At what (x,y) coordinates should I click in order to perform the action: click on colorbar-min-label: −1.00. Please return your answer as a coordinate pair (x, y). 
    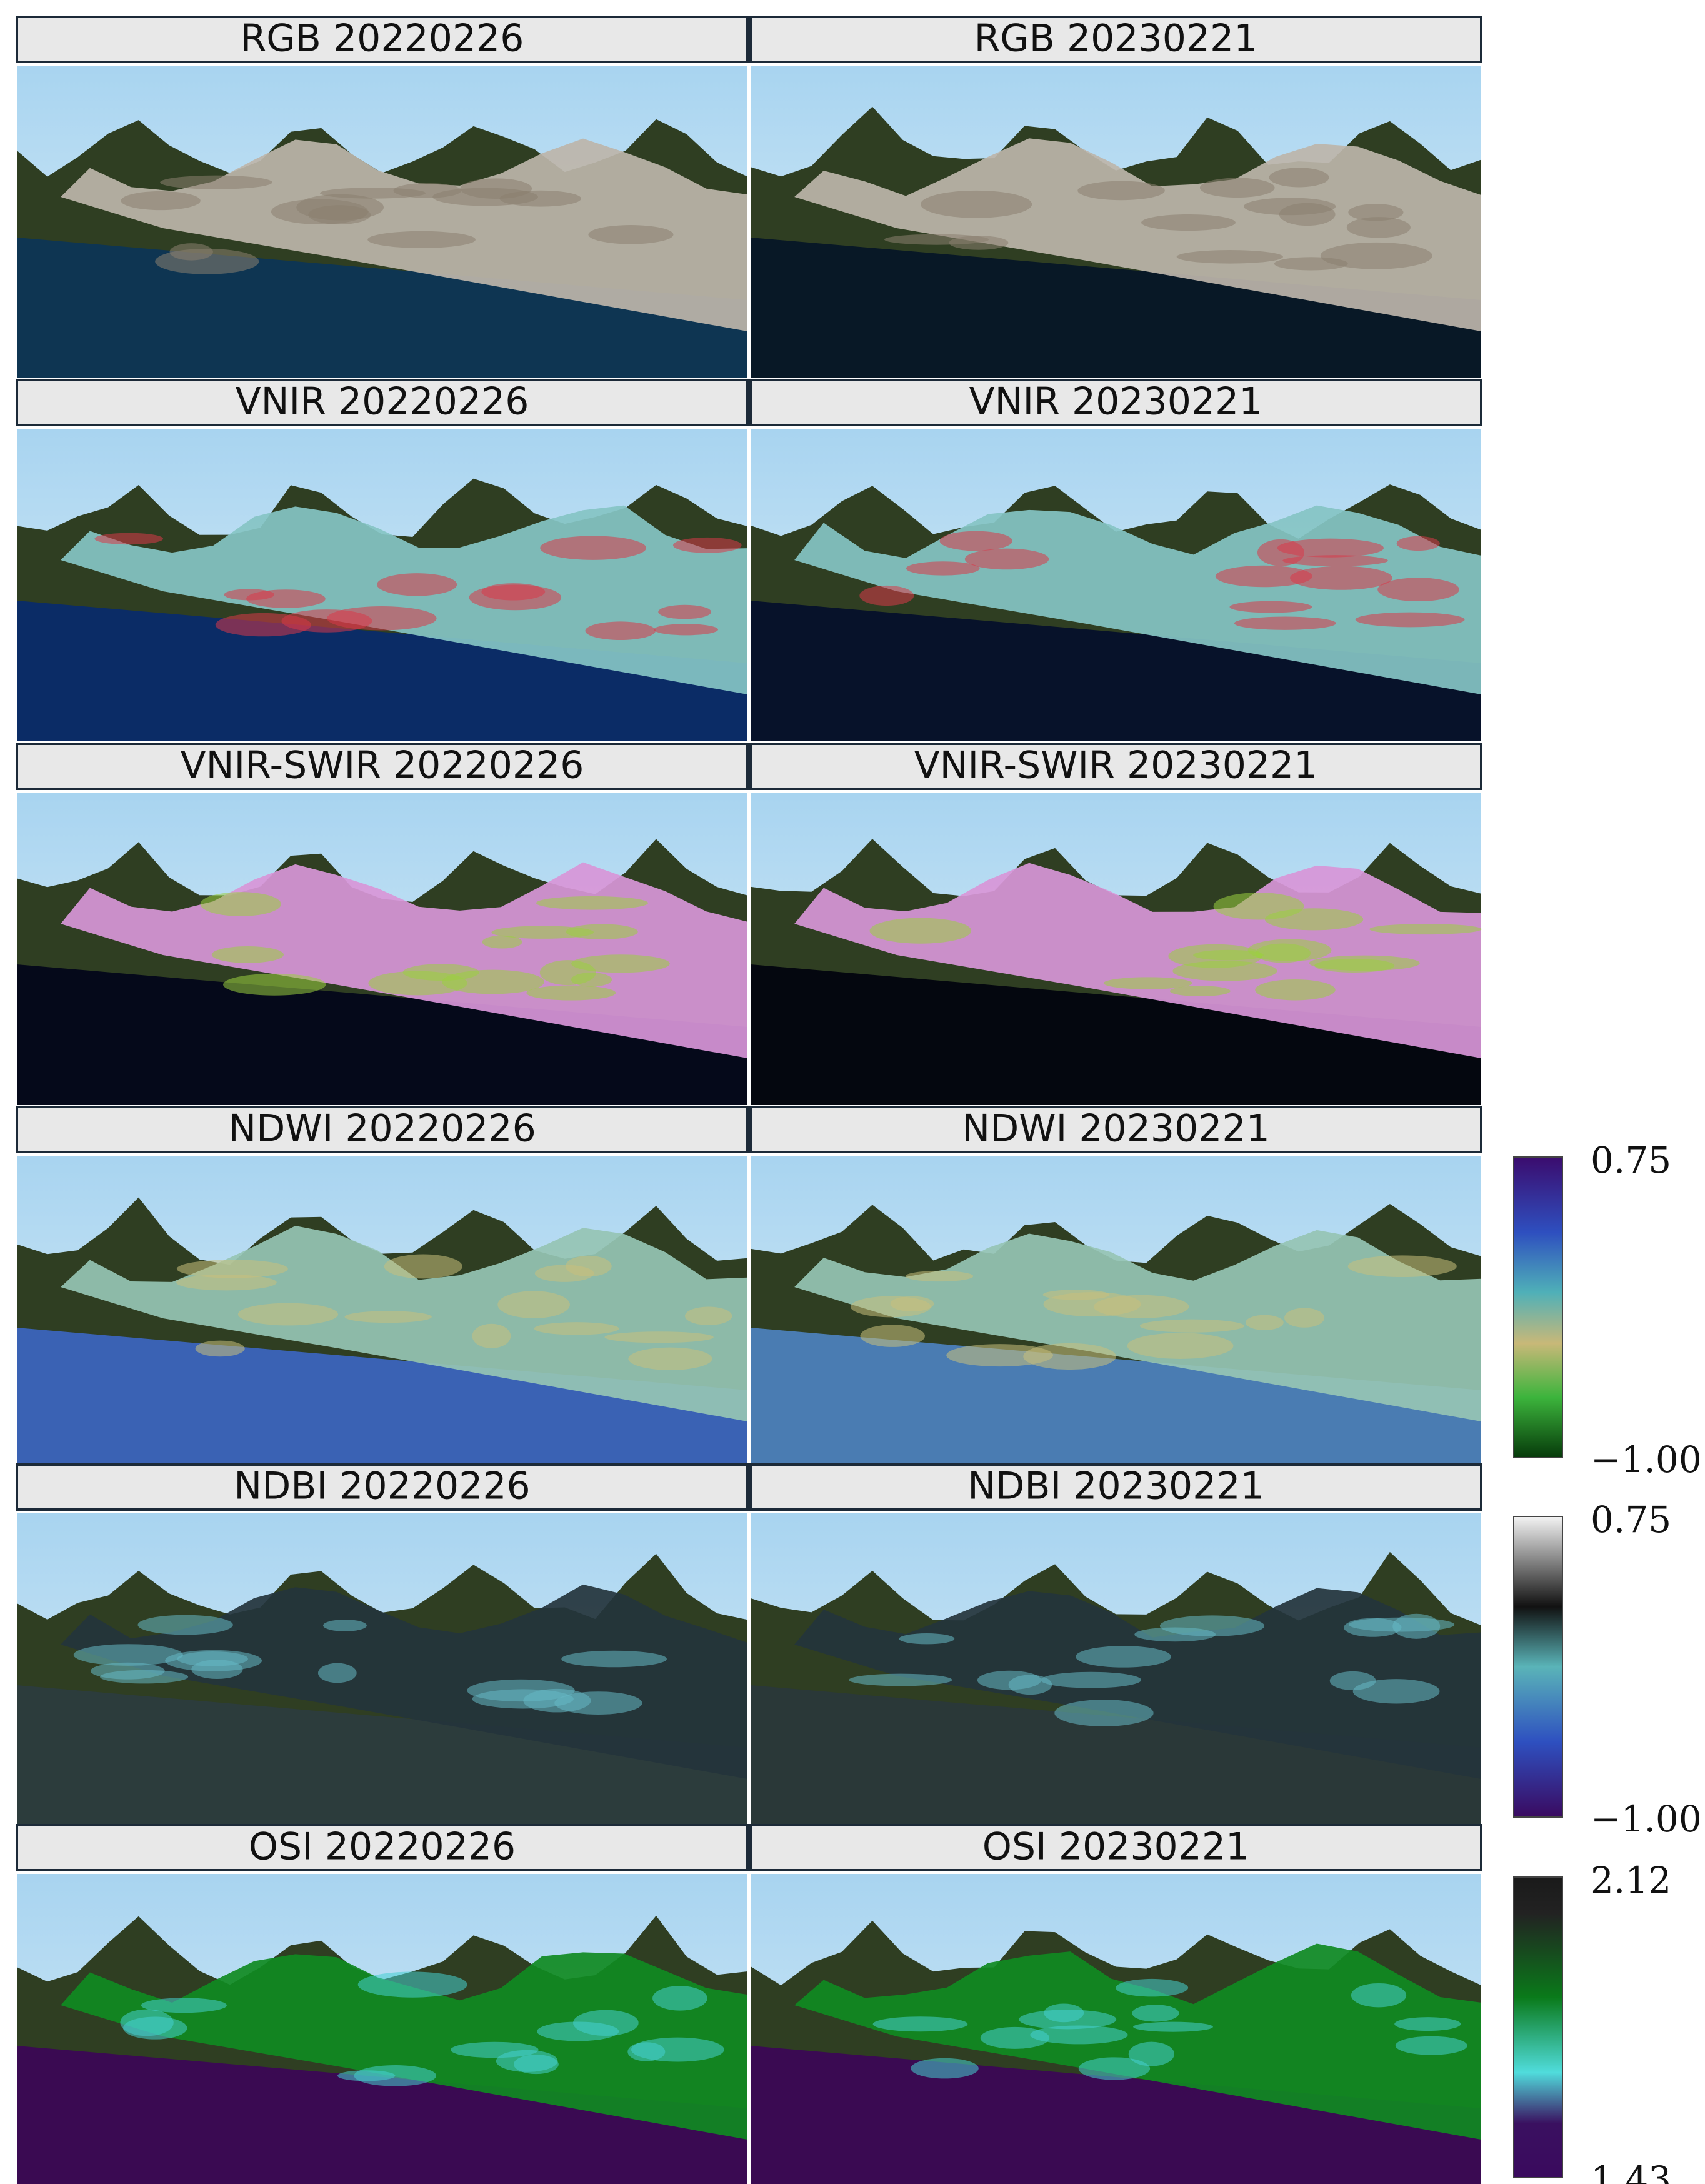
    Looking at the image, I should click on (1646, 1819).